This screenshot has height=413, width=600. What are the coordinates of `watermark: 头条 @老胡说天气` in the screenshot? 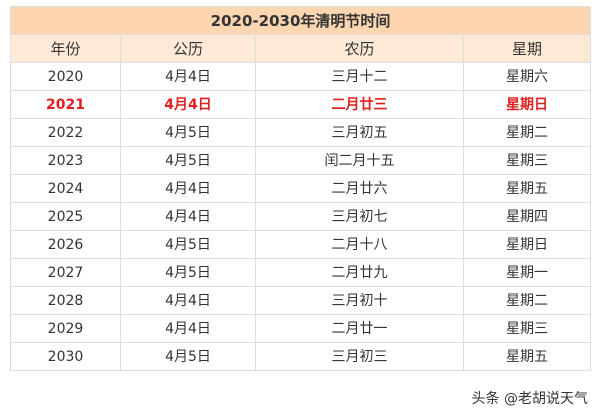 It's located at (529, 399).